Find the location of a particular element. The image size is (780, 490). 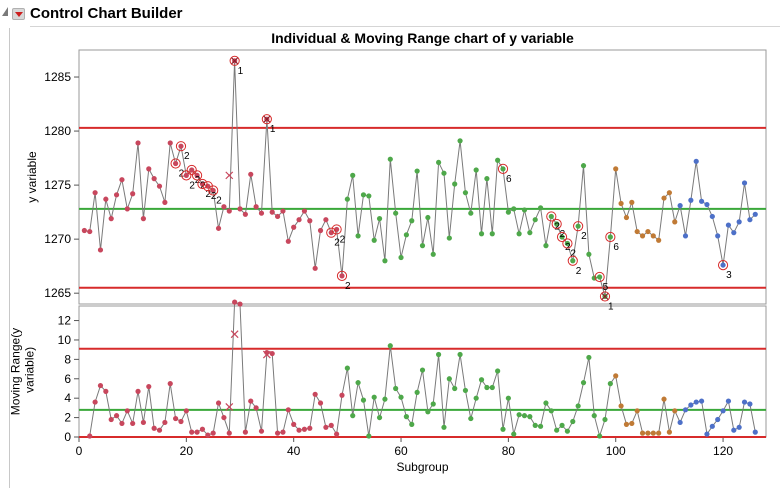

test-failure-label: 1 is located at coordinates (611, 306).